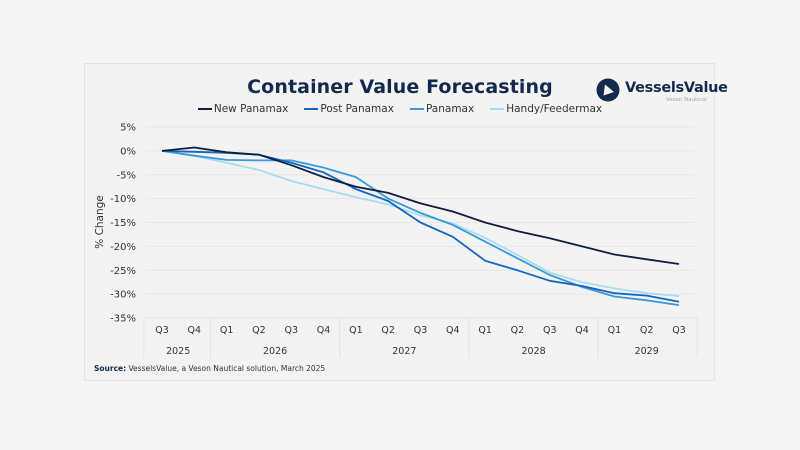 Image resolution: width=800 pixels, height=450 pixels. What do you see at coordinates (128, 128) in the screenshot?
I see `y-tick-label: 5%` at bounding box center [128, 128].